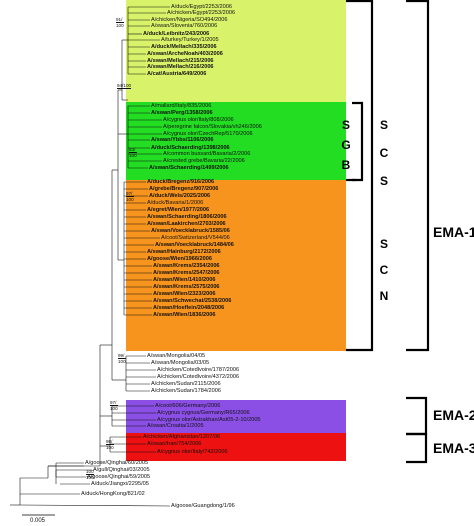  What do you see at coordinates (208, 134) in the screenshot?
I see `leaf-label: A/cygnus olor/CzechRep/5170/2006` at bounding box center [208, 134].